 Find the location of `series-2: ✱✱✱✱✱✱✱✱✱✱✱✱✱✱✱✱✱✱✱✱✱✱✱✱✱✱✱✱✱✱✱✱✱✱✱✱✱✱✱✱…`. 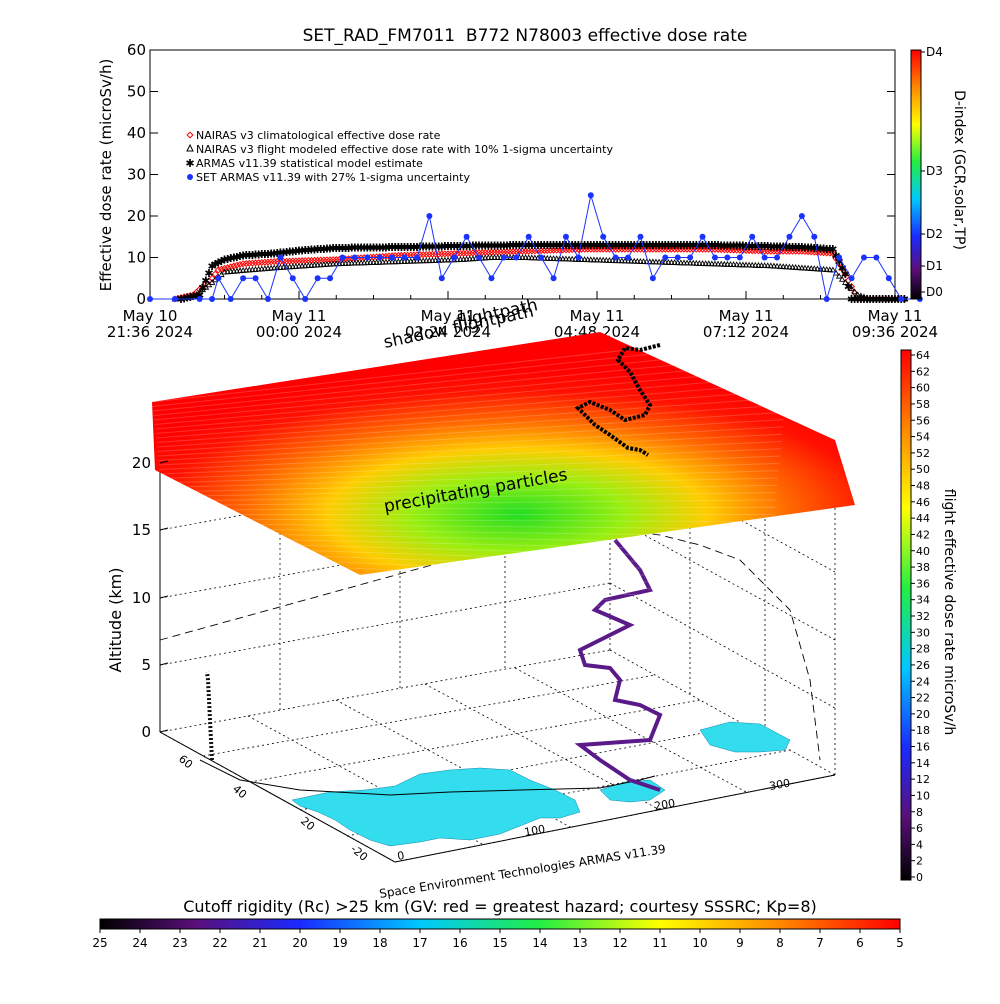

series-2: ✱✱✱✱✱✱✱✱✱✱✱✱✱✱✱✱✱✱✱✱✱✱✱✱✱✱✱✱✱✱✱✱✱✱✱✱✱✱✱✱… is located at coordinates (542, 272).